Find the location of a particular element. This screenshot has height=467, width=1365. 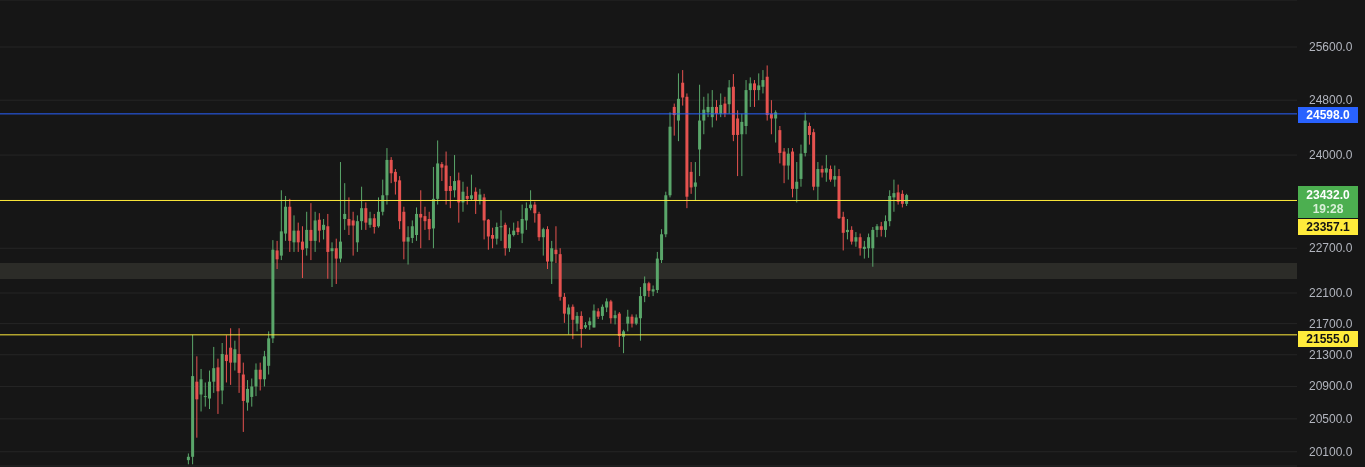

y-tick-label: 22100.0 is located at coordinates (1331, 293).